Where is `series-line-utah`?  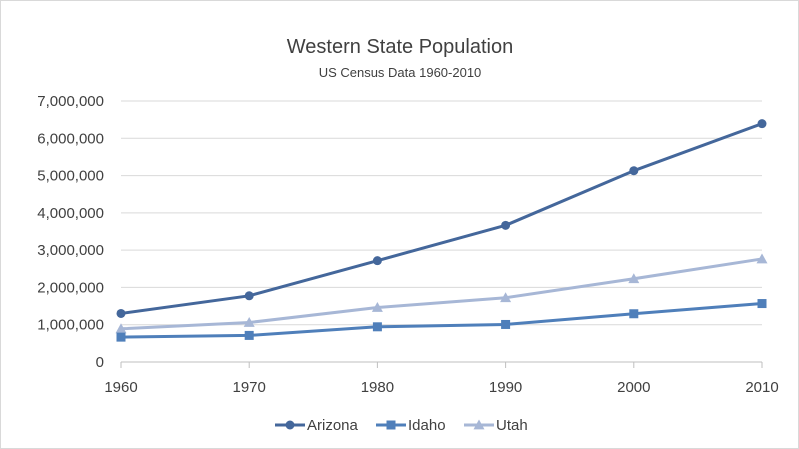
series-line-utah is located at coordinates (441, 294).